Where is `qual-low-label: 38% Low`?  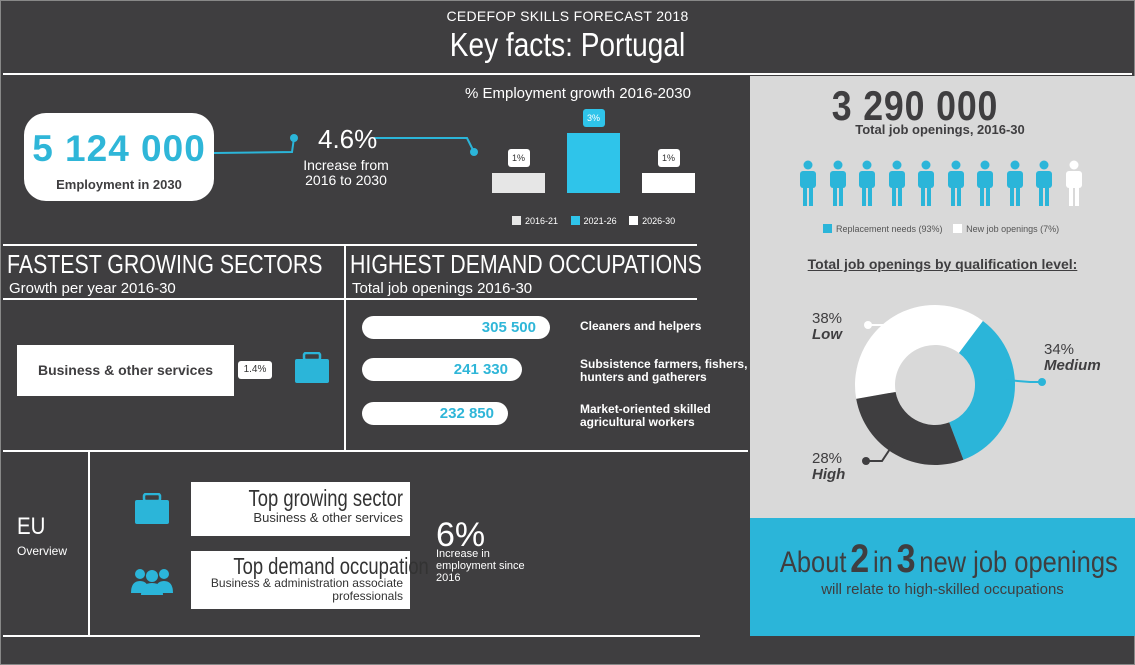
qual-low-label: 38% Low is located at coordinates (827, 327).